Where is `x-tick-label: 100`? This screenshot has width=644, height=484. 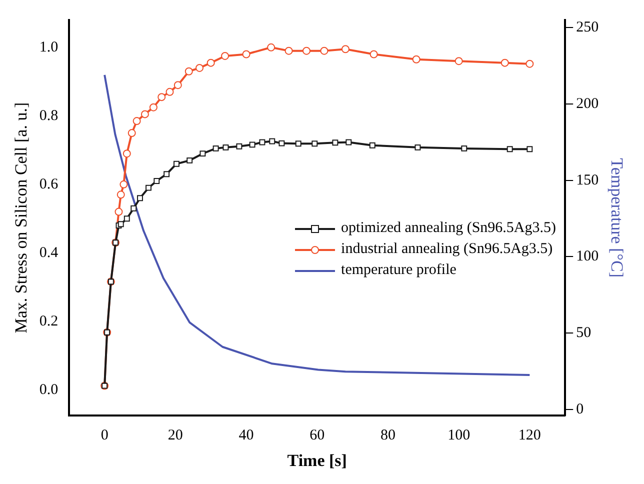
x-tick-label: 100 is located at coordinates (459, 436).